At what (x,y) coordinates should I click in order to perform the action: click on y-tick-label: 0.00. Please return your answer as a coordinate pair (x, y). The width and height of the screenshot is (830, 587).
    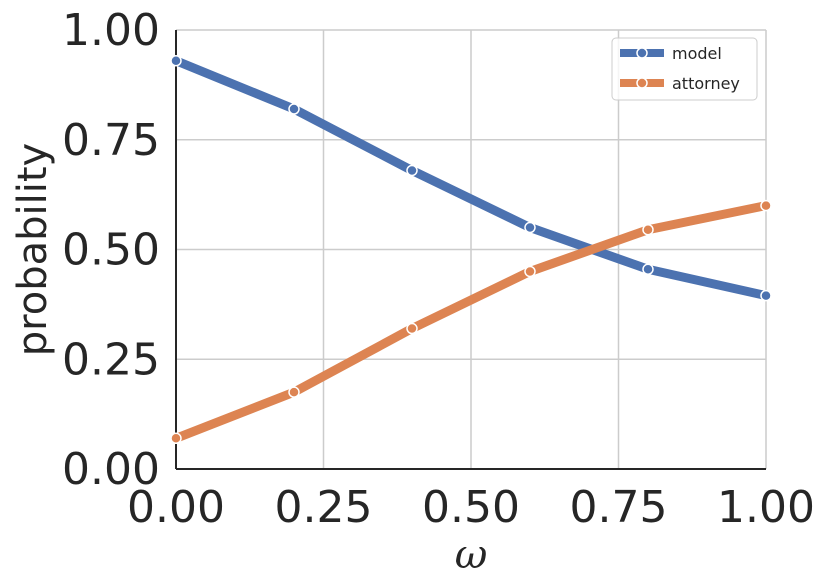
    Looking at the image, I should click on (111, 469).